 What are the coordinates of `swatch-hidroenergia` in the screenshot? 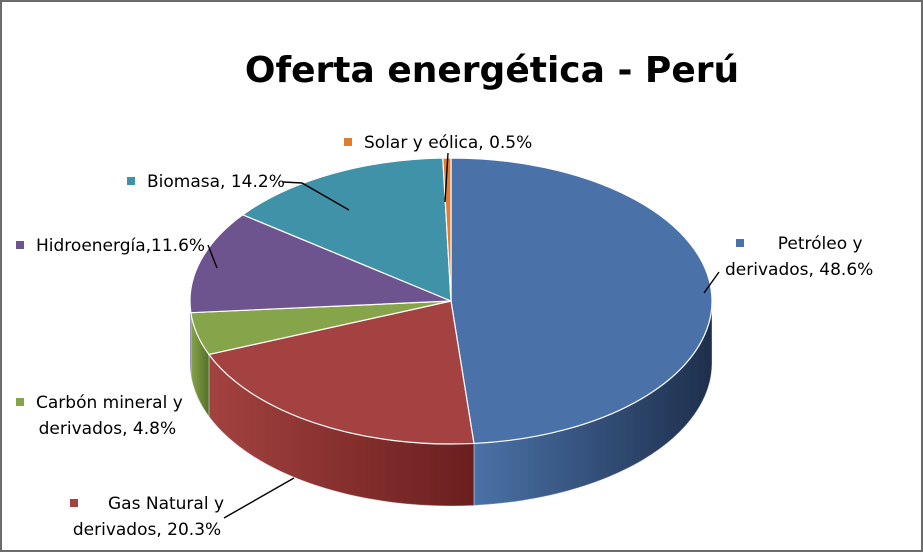 It's located at (20, 245).